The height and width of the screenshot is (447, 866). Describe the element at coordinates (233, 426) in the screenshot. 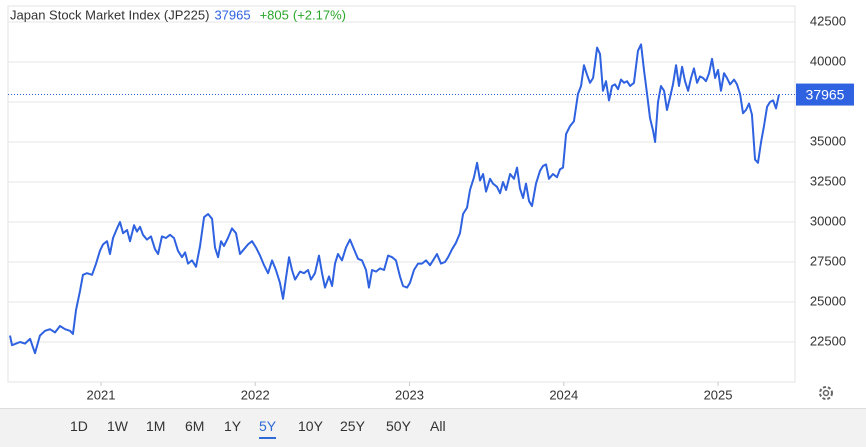

I see `range-button: 1Y` at that location.